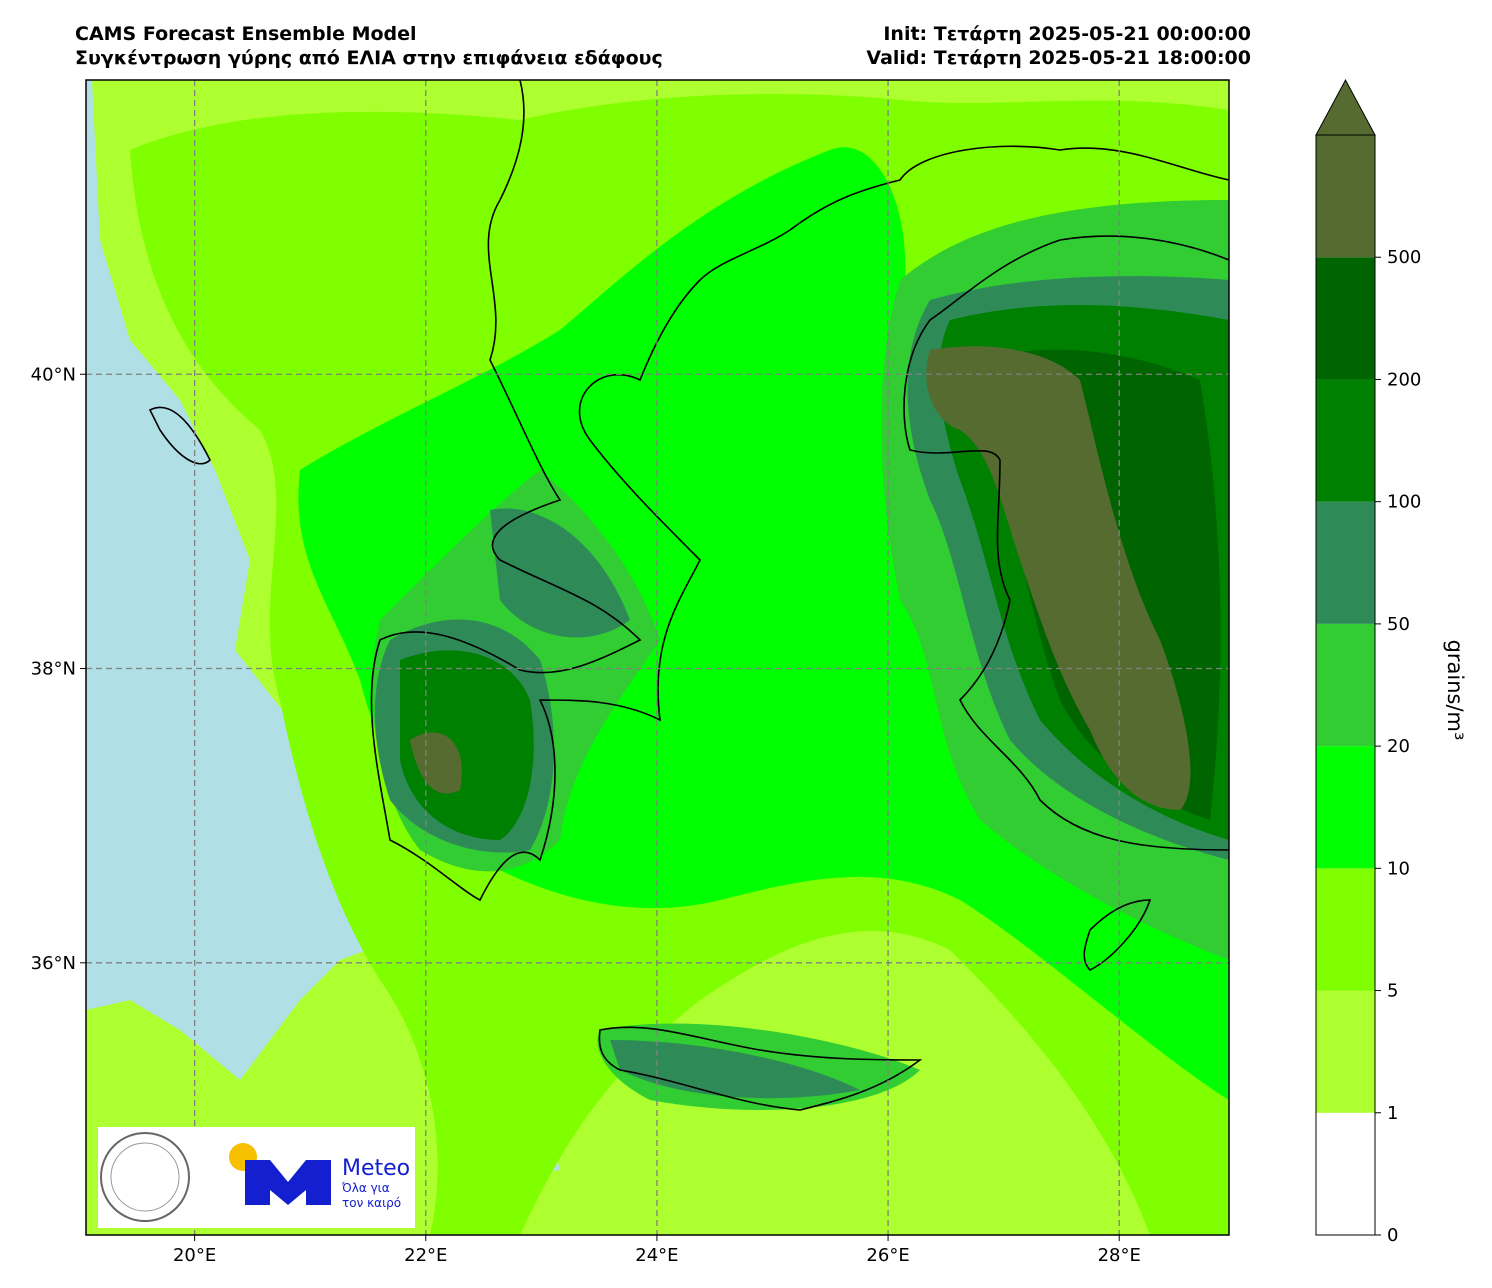 The height and width of the screenshot is (1288, 1492). I want to click on observatory-seal-inner, so click(145, 1177).